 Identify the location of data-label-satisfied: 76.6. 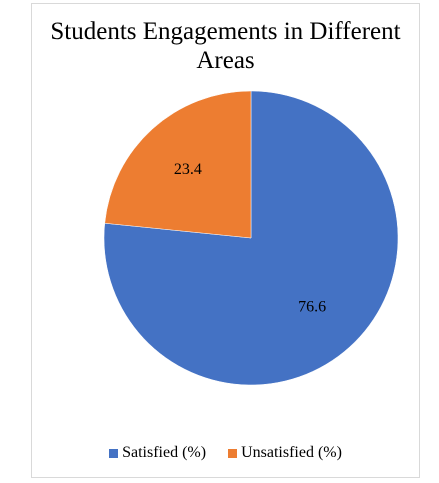
(312, 307).